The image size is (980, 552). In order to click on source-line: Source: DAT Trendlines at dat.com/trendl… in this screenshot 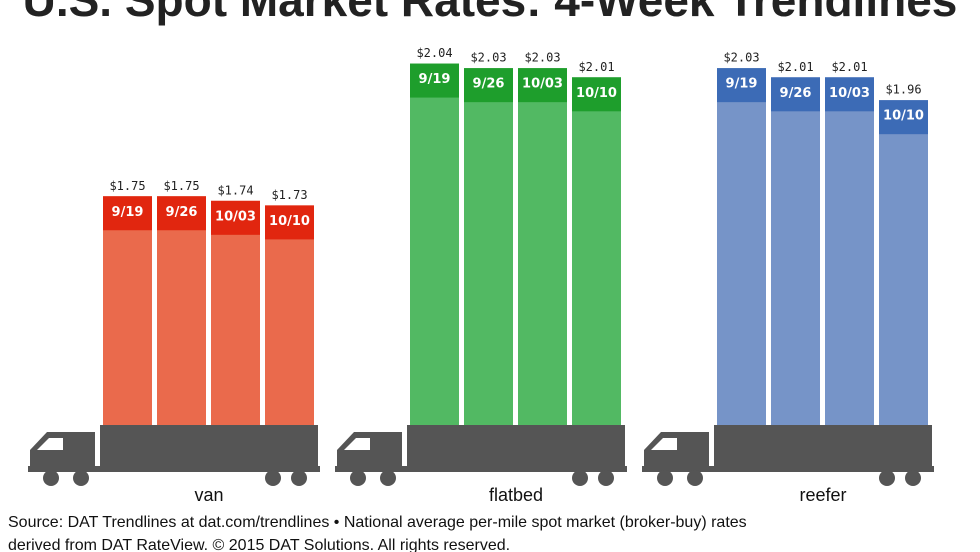, I will do `click(377, 522)`.